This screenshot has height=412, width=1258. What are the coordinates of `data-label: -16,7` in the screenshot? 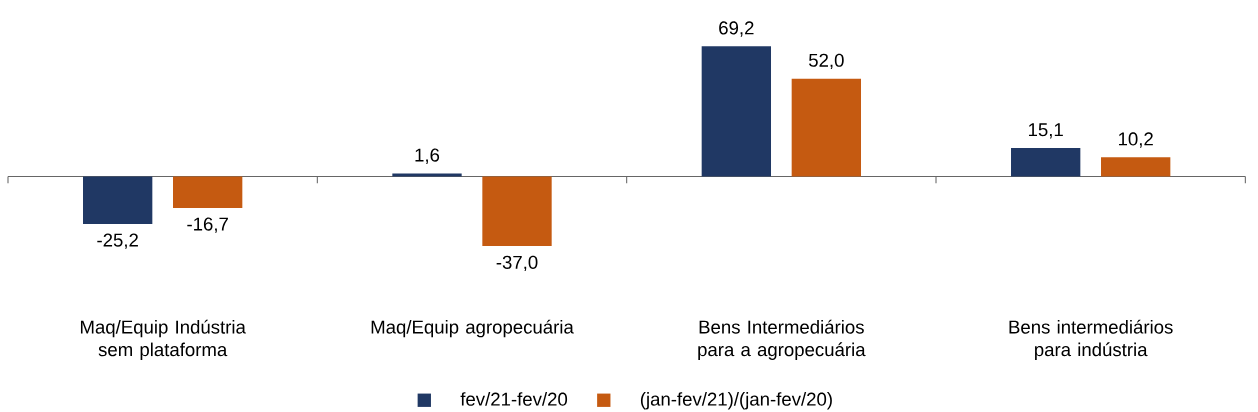 It's located at (207, 225).